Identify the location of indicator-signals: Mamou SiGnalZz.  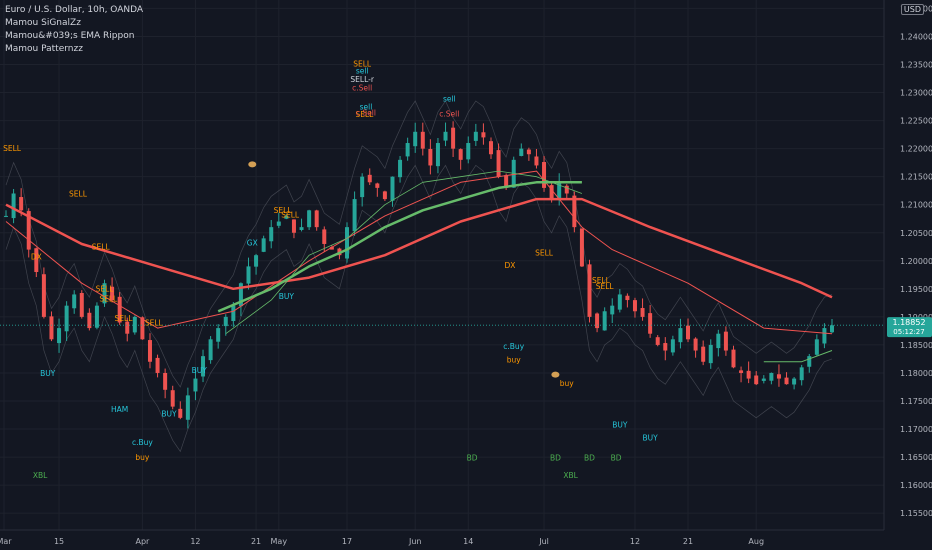
(43, 23).